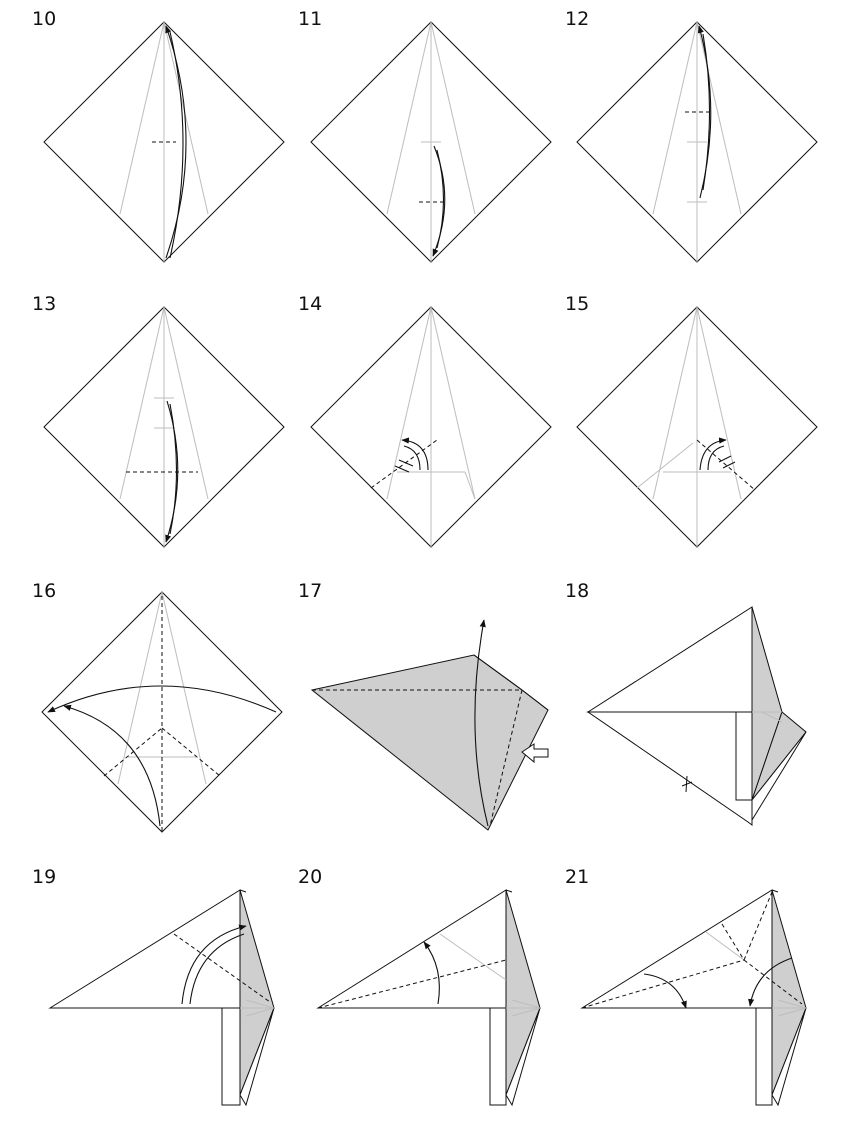 The image size is (860, 1141). What do you see at coordinates (697, 142) in the screenshot?
I see `step-12-diagram` at bounding box center [697, 142].